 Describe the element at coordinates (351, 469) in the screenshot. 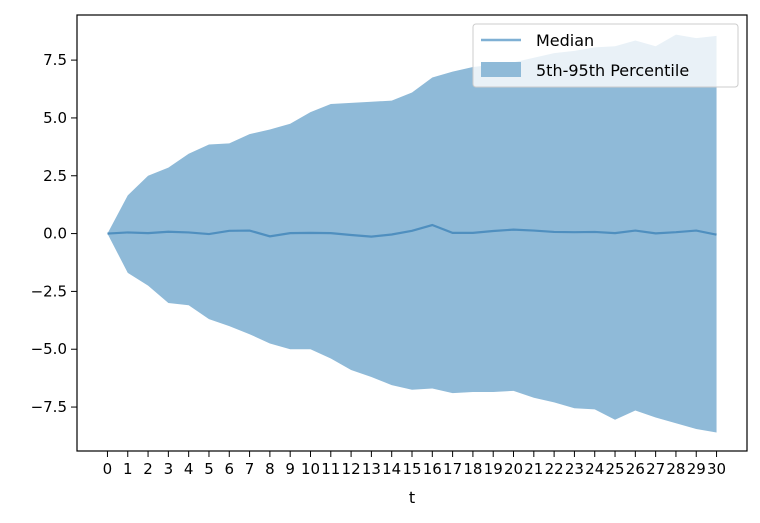

I see `x-tick-label: 12` at that location.